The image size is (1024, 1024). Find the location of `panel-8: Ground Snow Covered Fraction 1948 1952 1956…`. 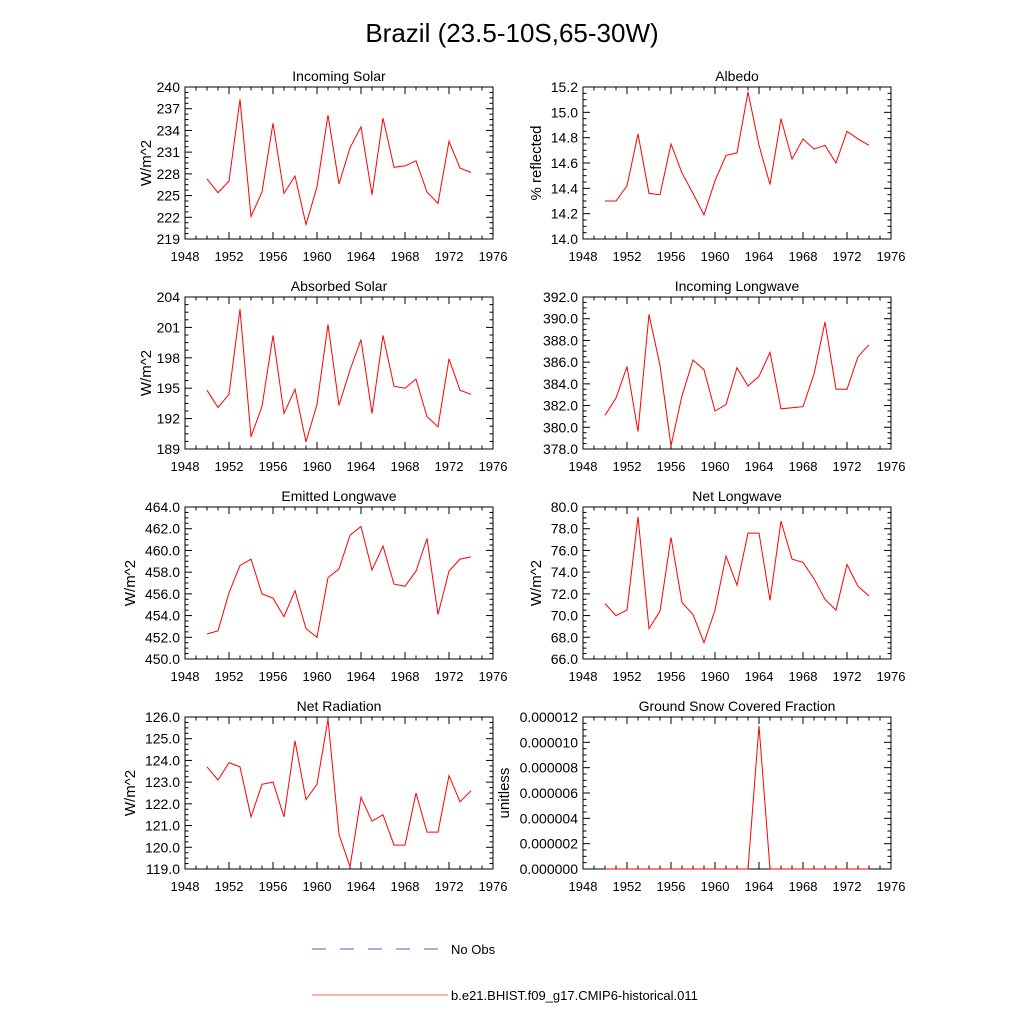

panel-8: Ground Snow Covered Fraction 1948 1952 1956… is located at coordinates (700, 796).